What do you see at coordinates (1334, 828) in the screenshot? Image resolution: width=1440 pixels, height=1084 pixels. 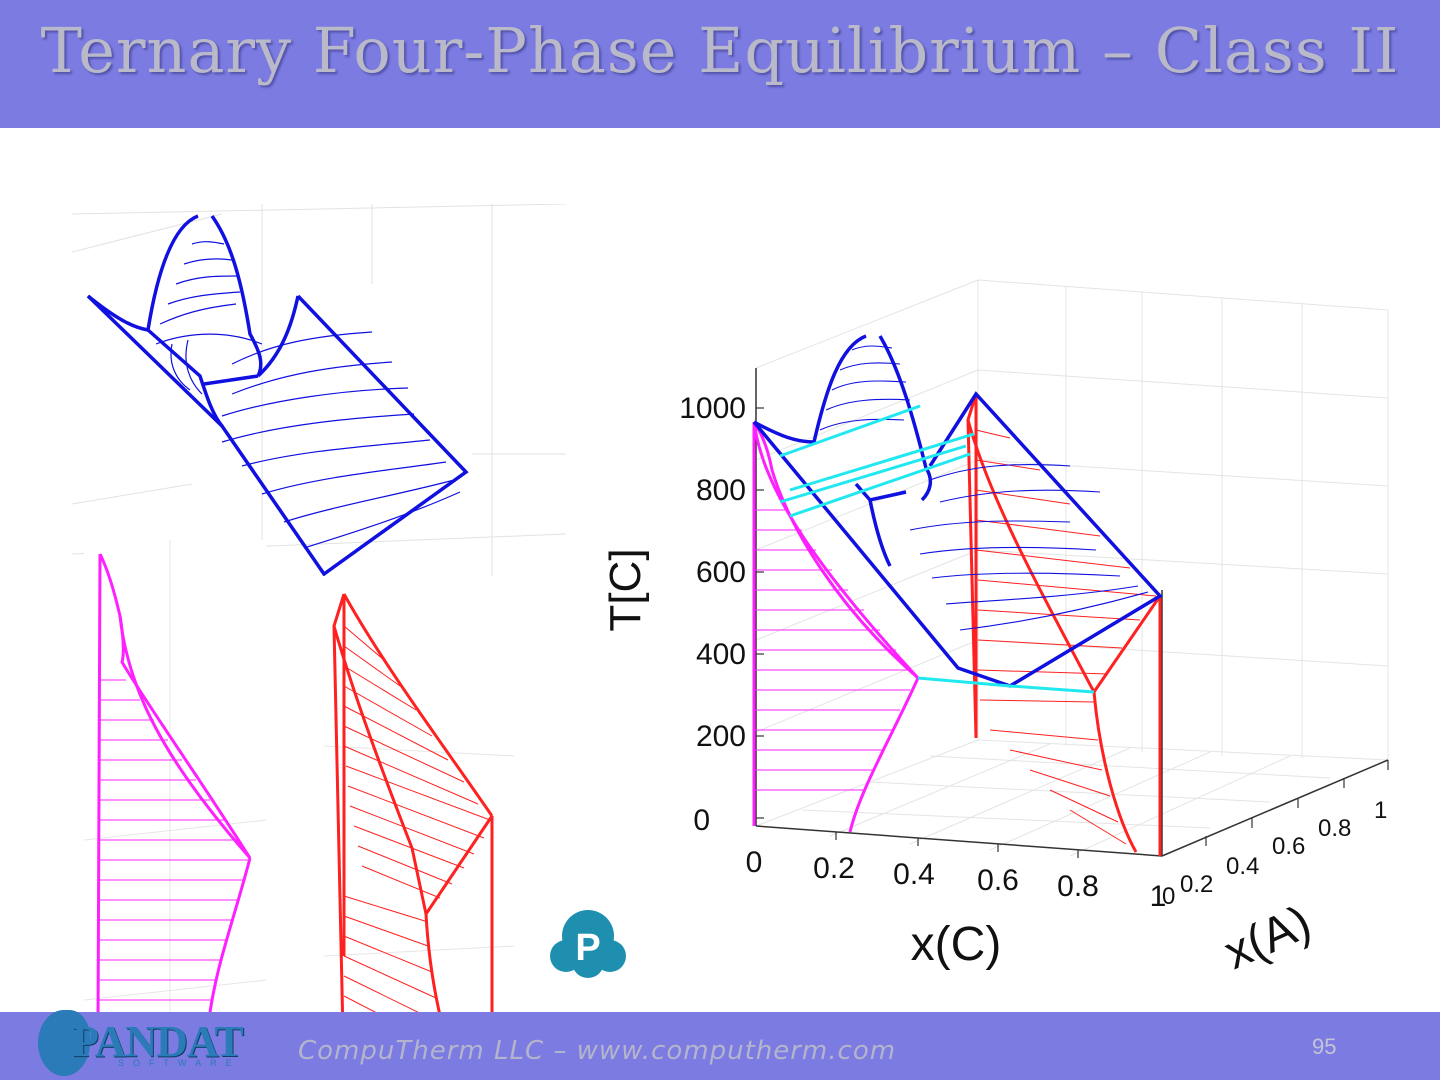 I see `z-tick-0.8: 0.8` at bounding box center [1334, 828].